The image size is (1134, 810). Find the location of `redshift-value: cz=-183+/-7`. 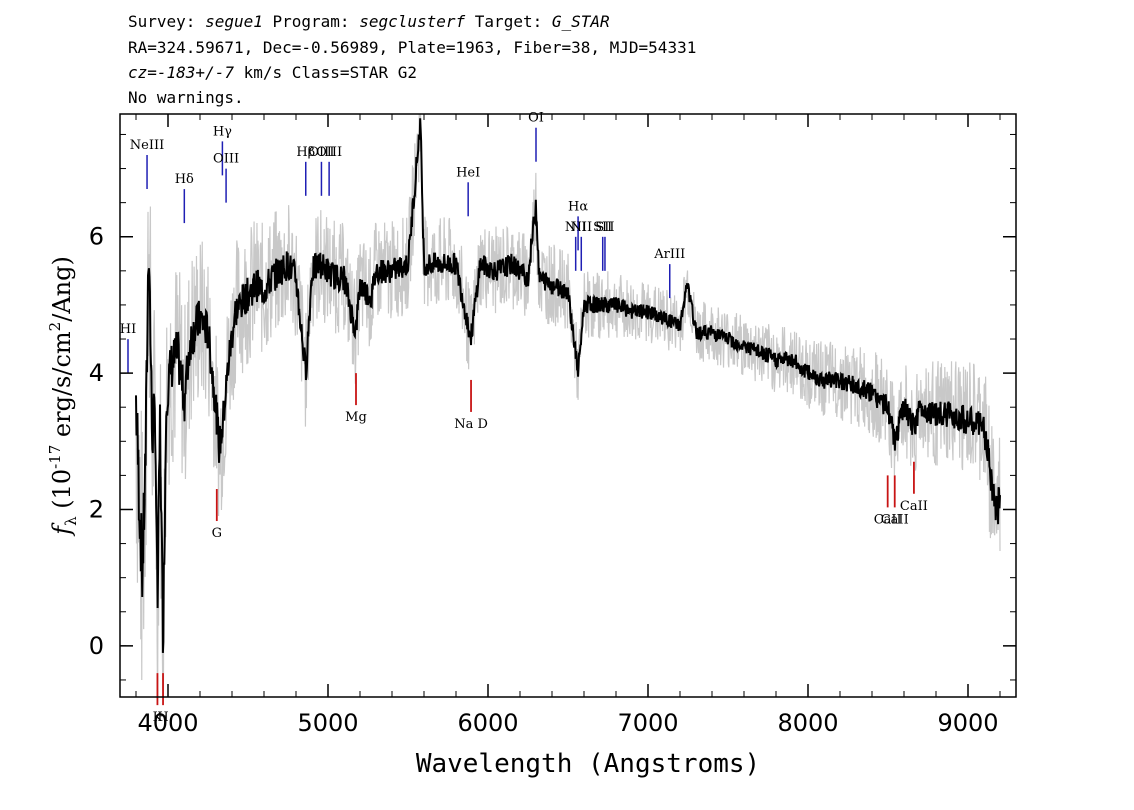

redshift-value: cz=-183+/-7 is located at coordinates (181, 72).